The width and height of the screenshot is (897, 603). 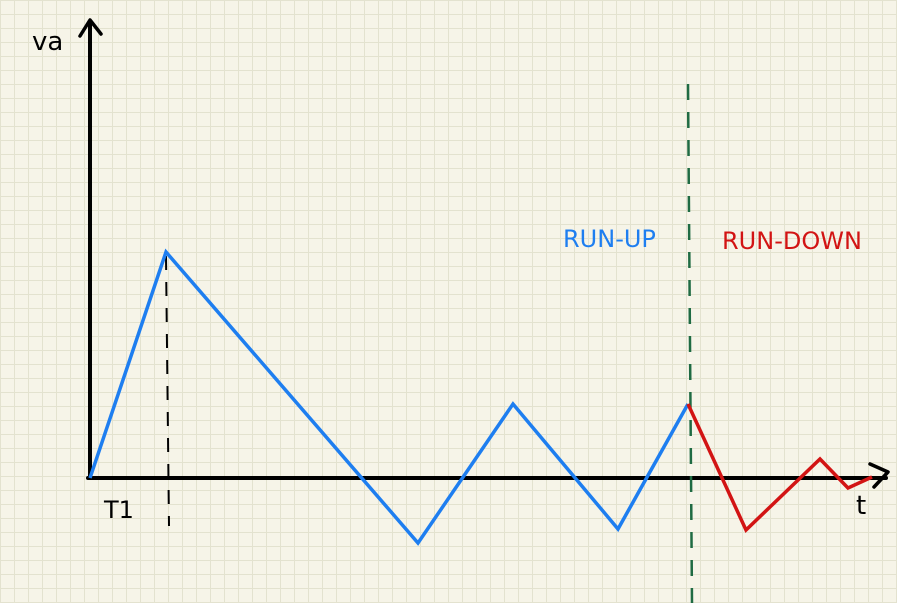 What do you see at coordinates (167, 391) in the screenshot?
I see `t1-dashed-marker` at bounding box center [167, 391].